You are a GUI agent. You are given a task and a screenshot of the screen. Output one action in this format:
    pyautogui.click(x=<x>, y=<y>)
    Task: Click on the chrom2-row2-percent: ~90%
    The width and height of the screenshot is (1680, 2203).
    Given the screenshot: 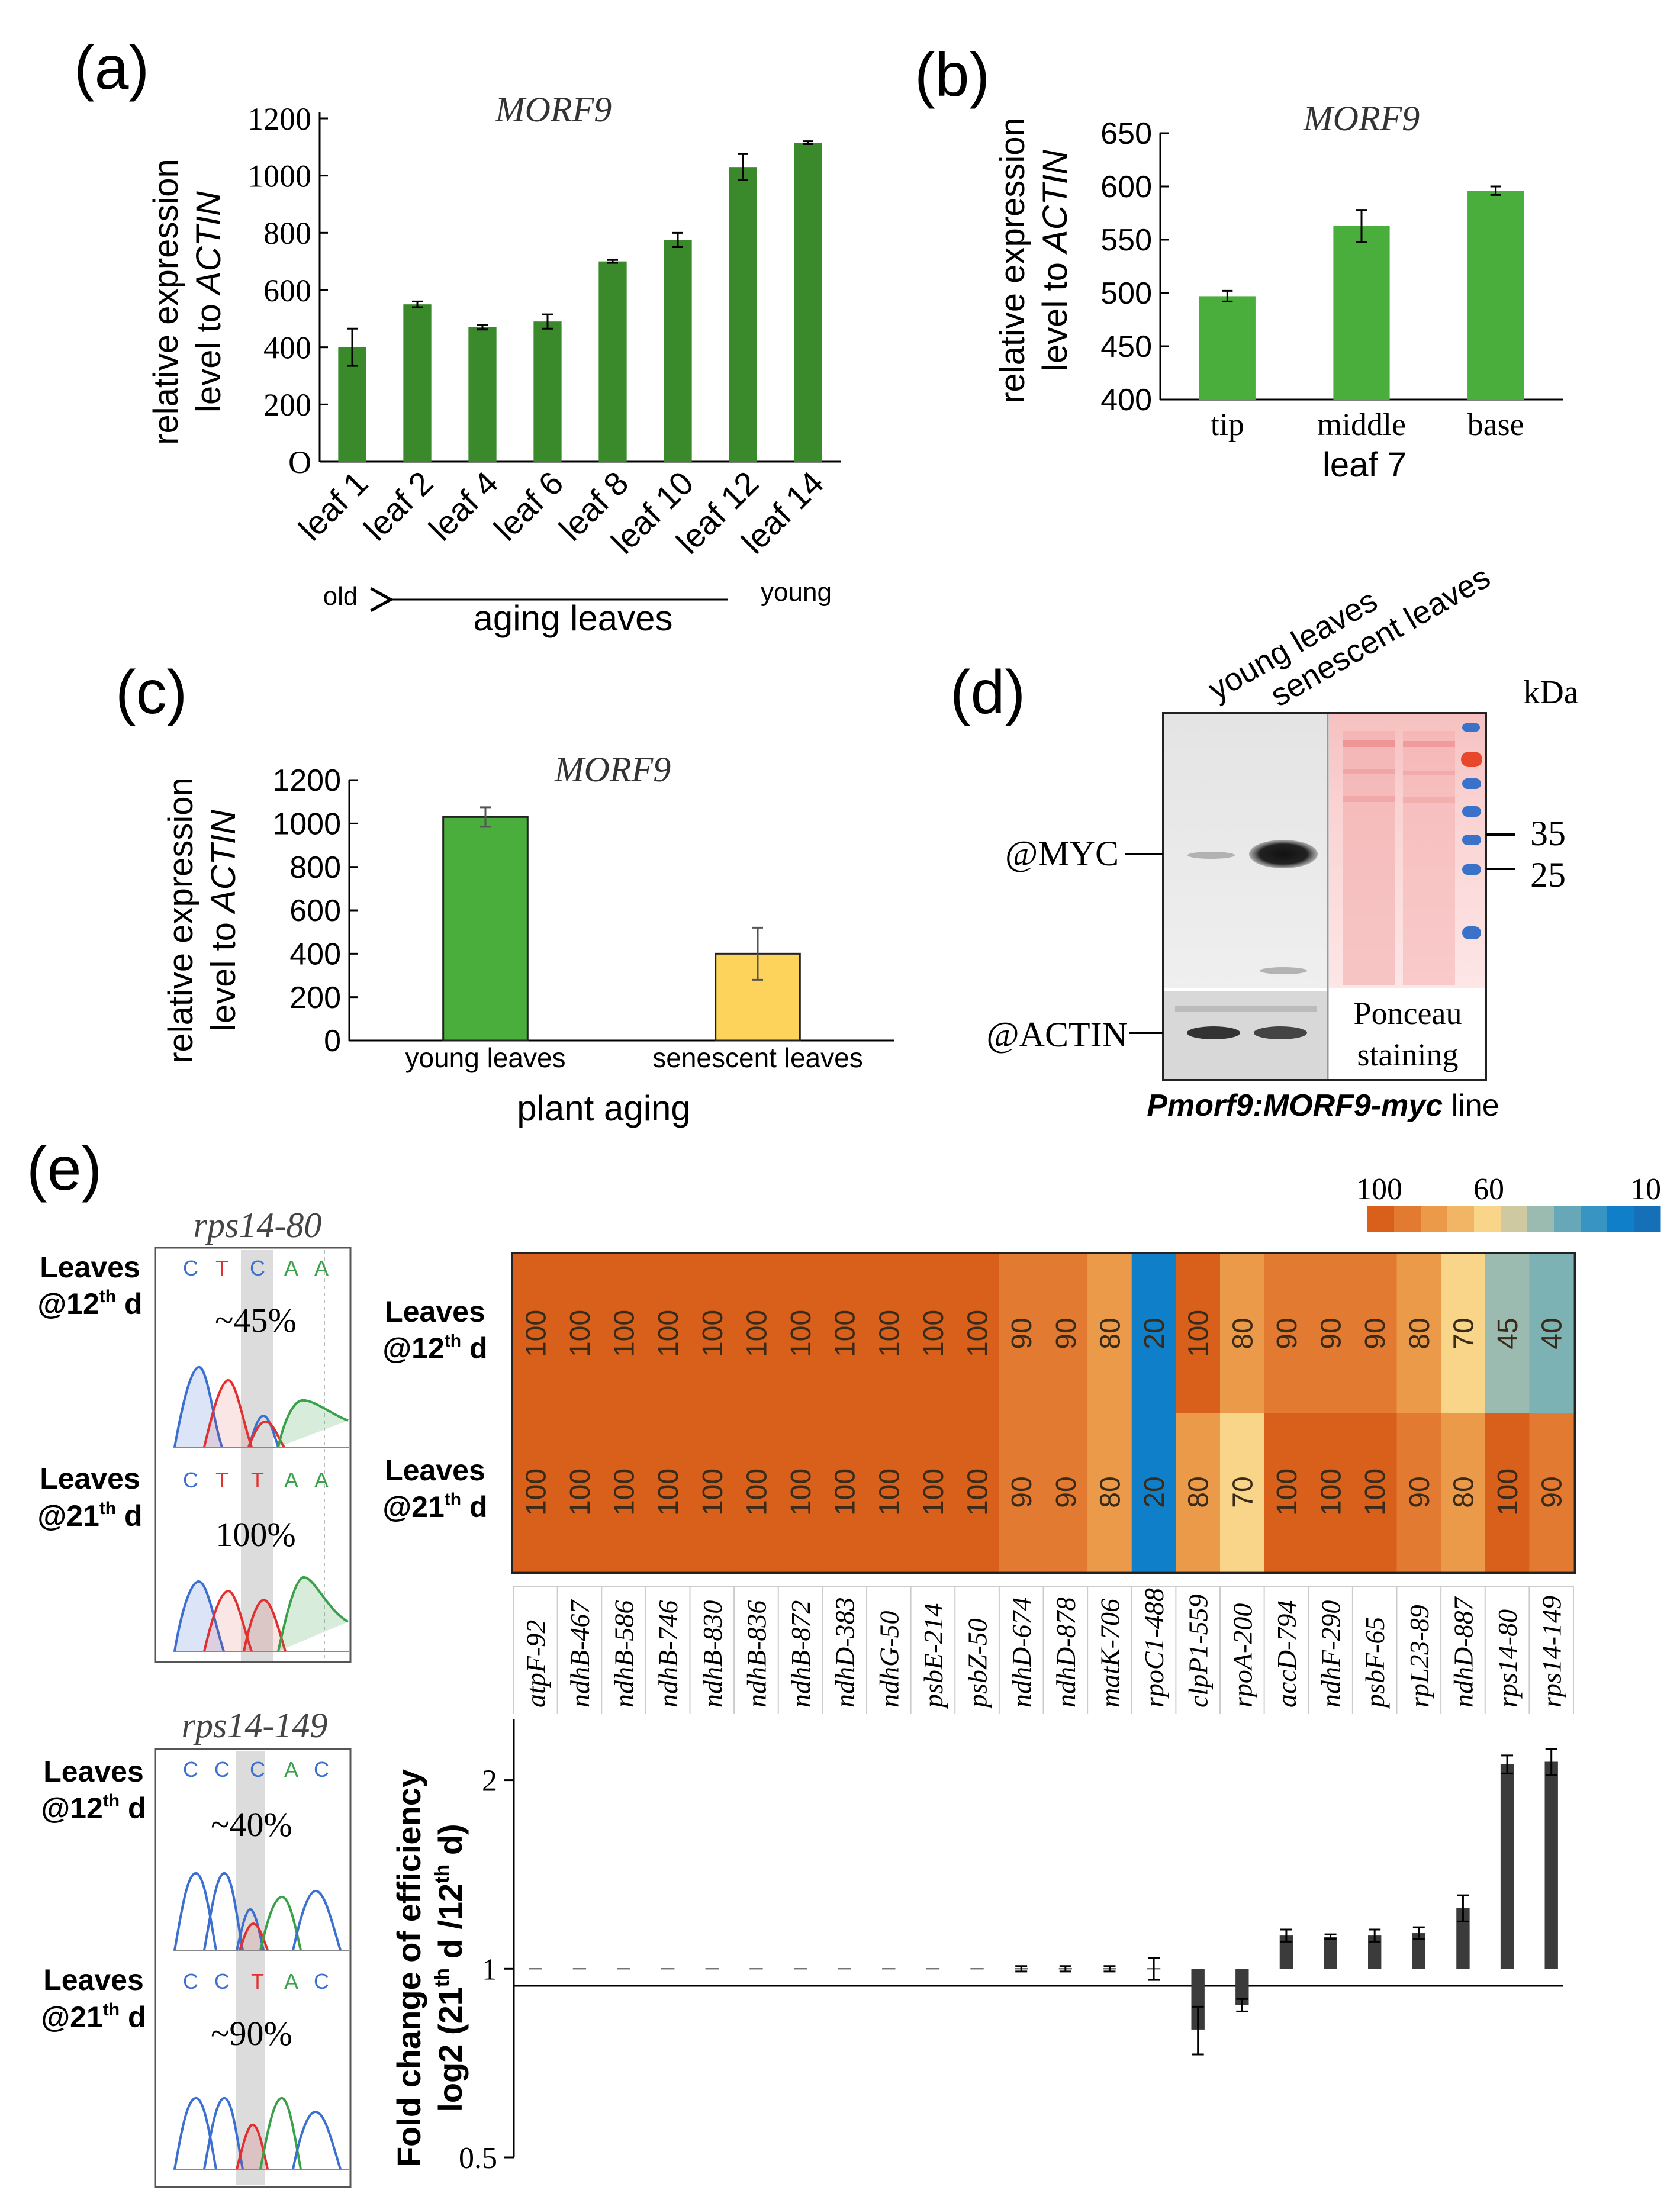 What is the action you would take?
    pyautogui.click(x=252, y=2033)
    